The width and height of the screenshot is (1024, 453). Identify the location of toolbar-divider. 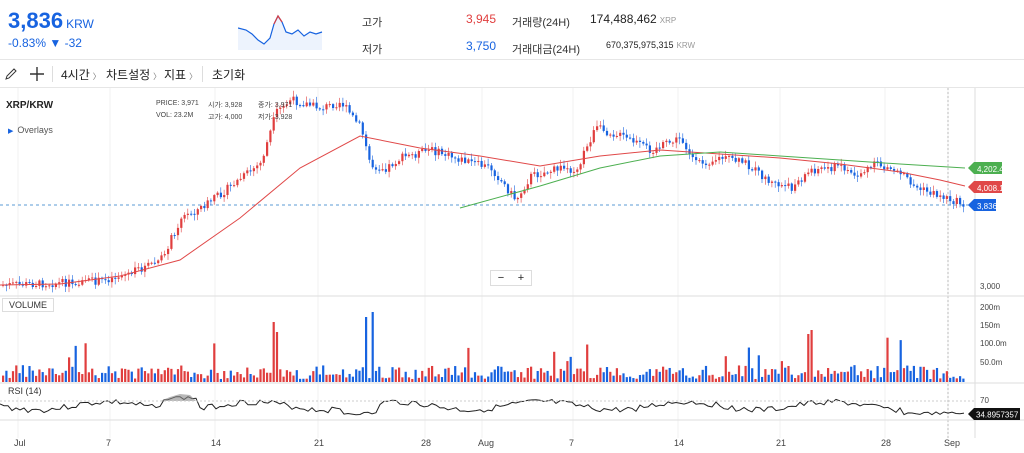
(52, 74).